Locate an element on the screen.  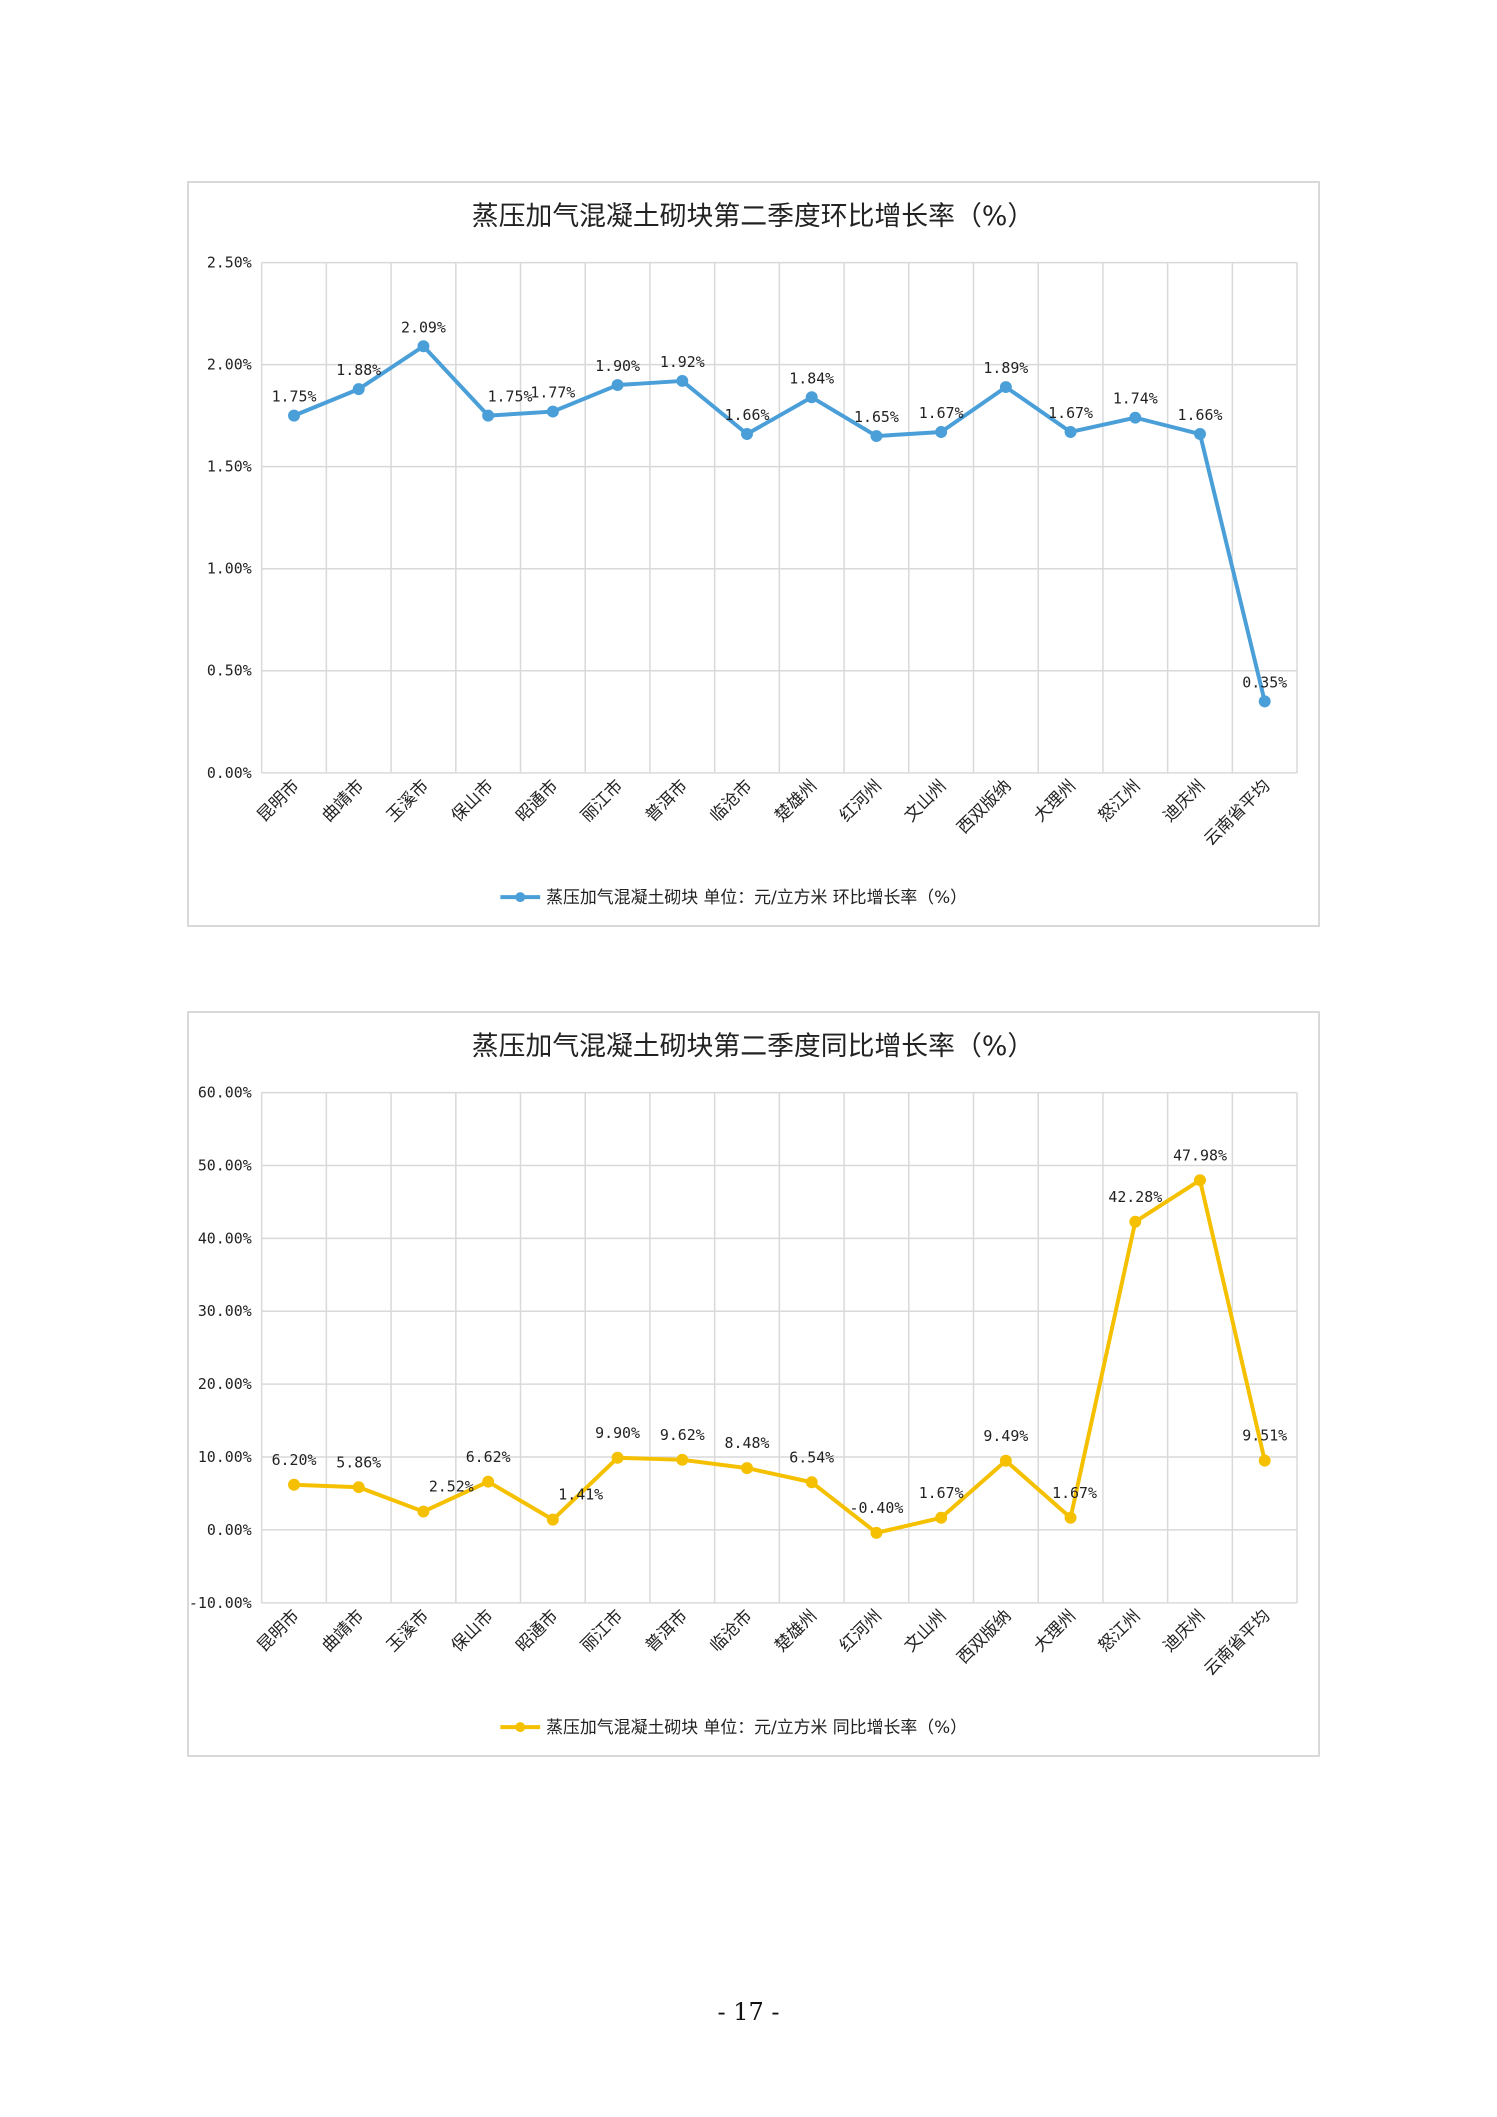
chart-1-y-axis: 0.00% 0.50% 1.00% 1.50% 2.00% 2.50% is located at coordinates (229, 518).